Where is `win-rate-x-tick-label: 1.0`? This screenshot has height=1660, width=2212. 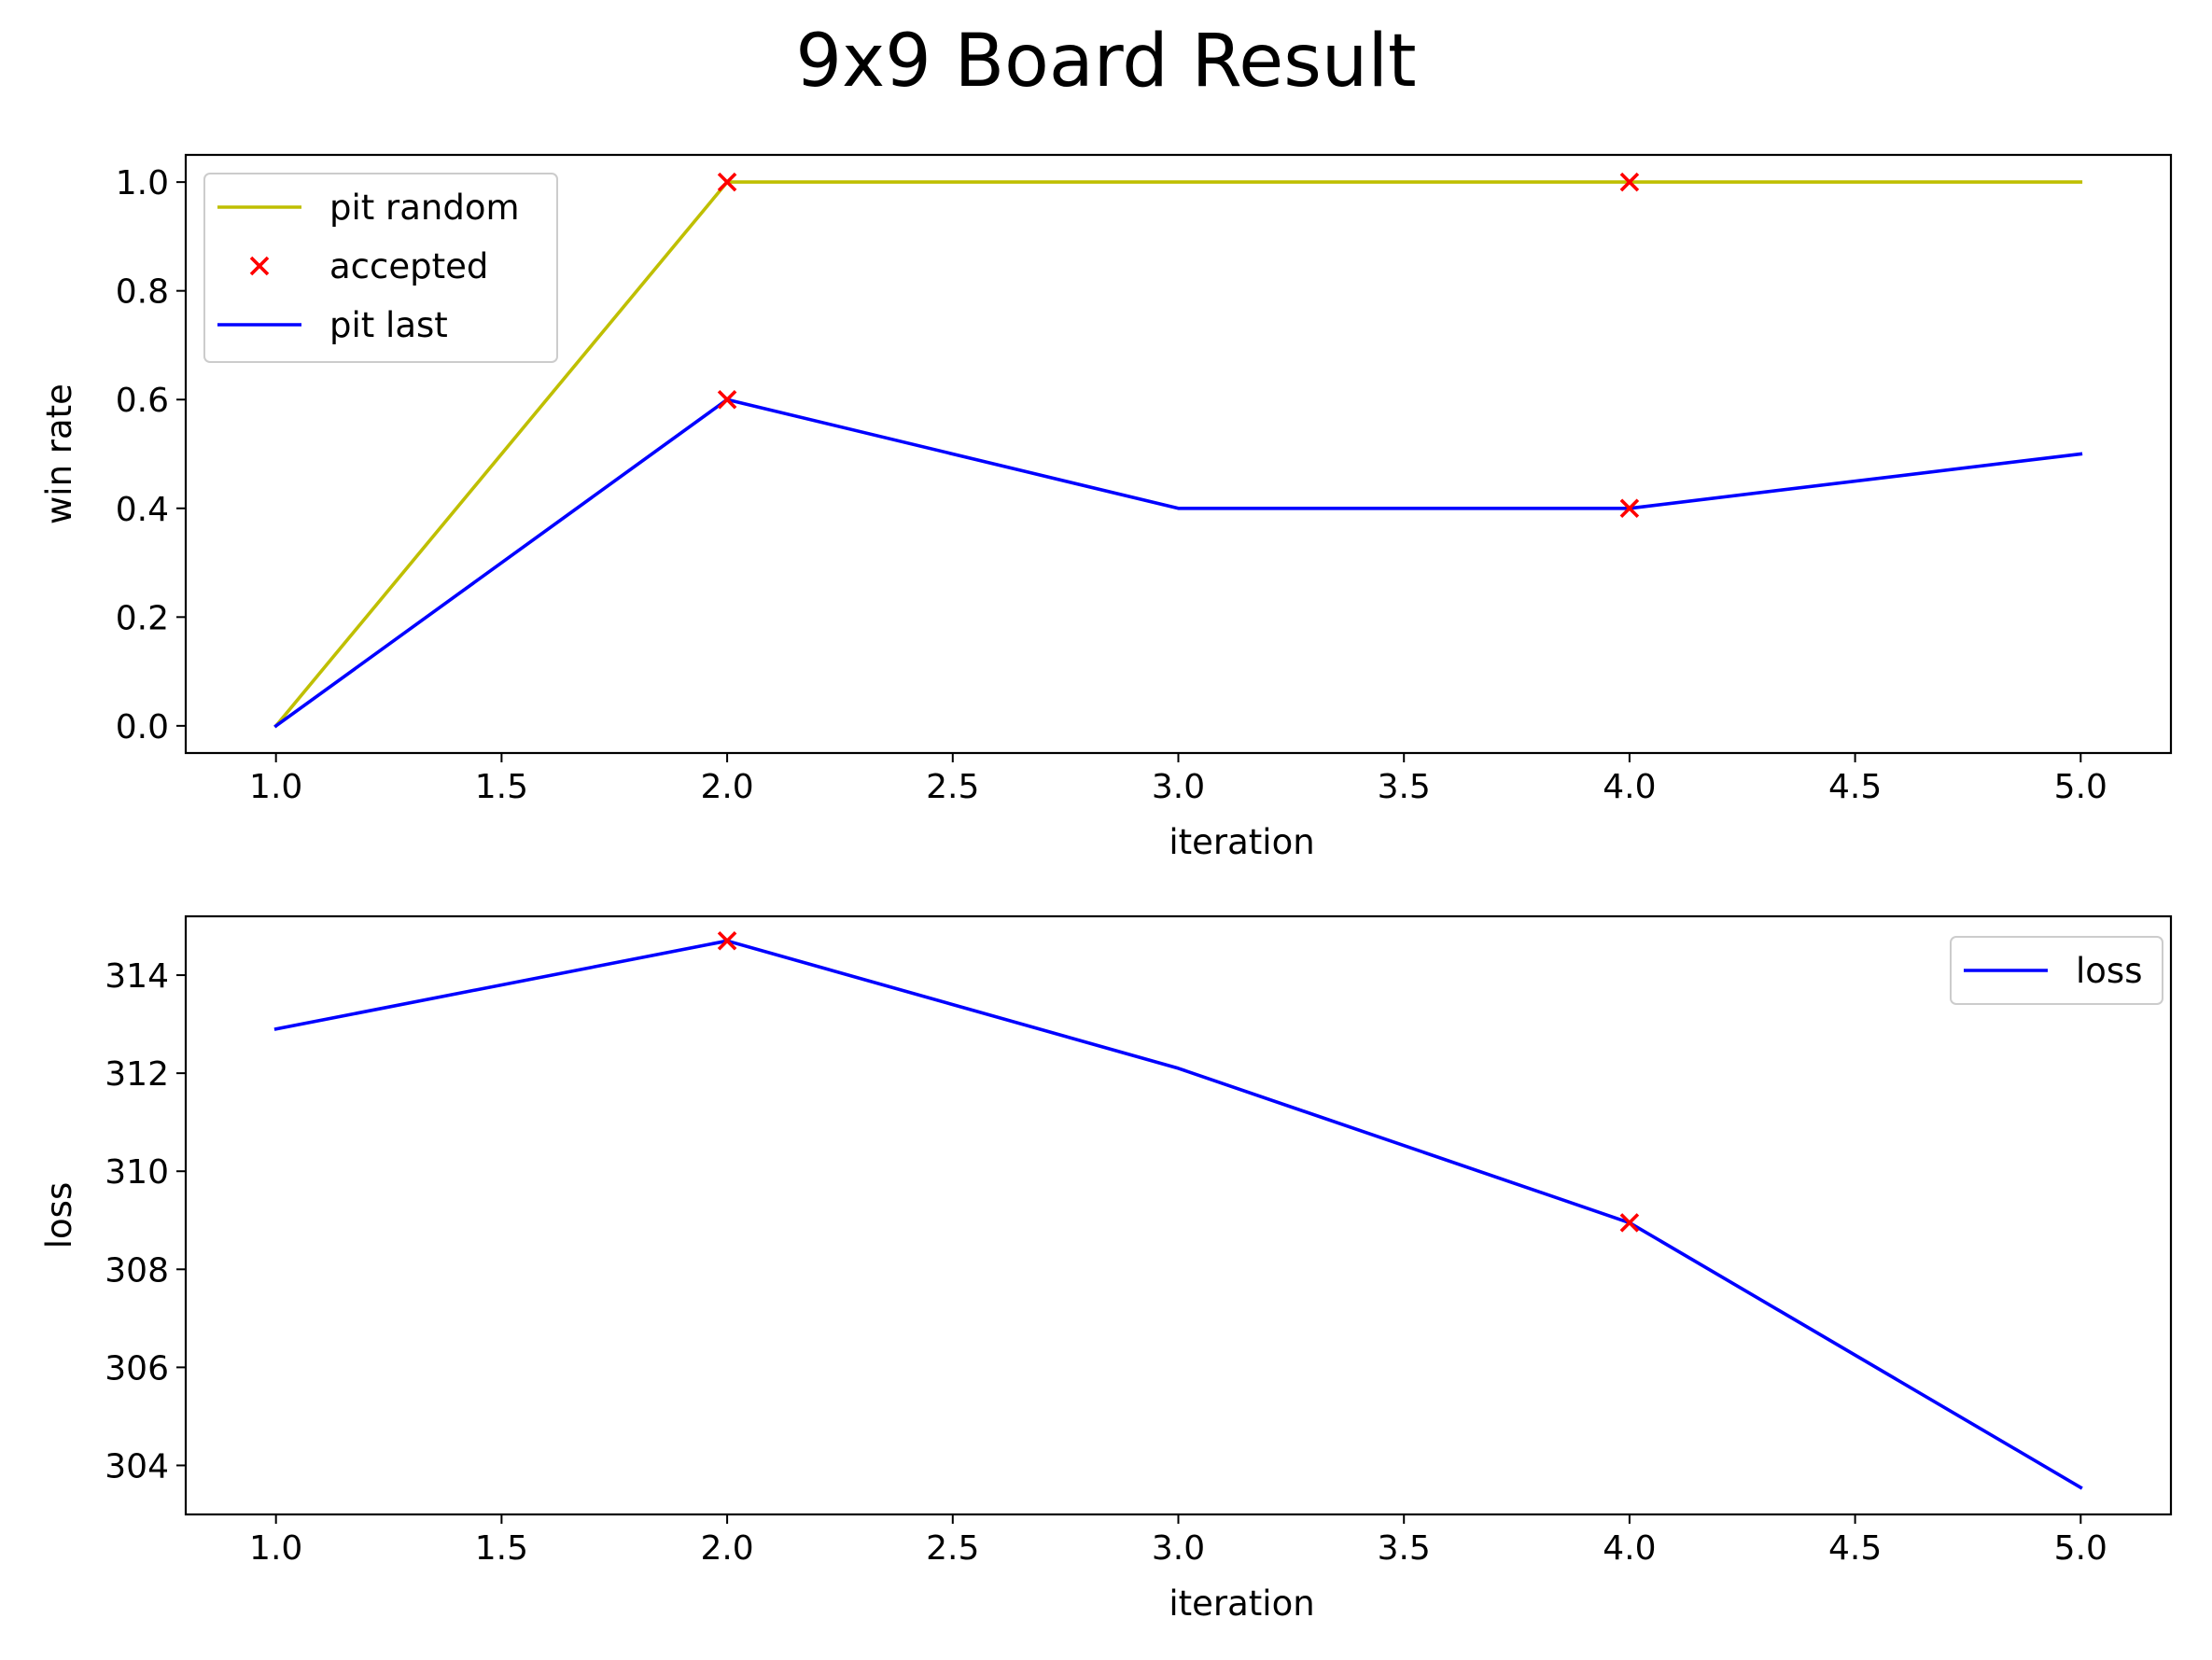 win-rate-x-tick-label: 1.0 is located at coordinates (275, 787).